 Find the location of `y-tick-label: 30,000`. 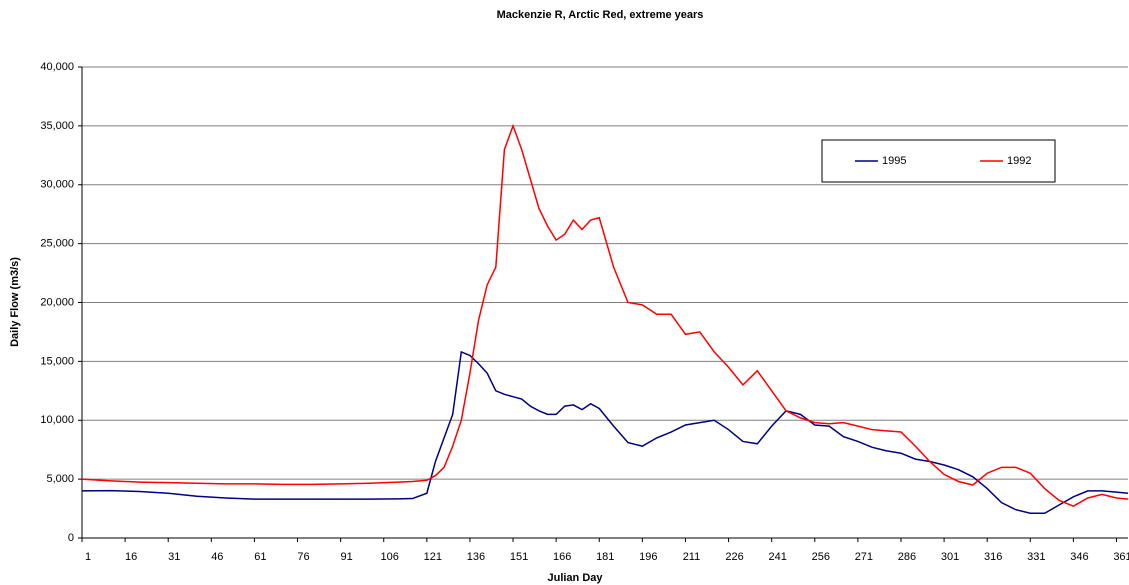

y-tick-label: 30,000 is located at coordinates (57, 185).